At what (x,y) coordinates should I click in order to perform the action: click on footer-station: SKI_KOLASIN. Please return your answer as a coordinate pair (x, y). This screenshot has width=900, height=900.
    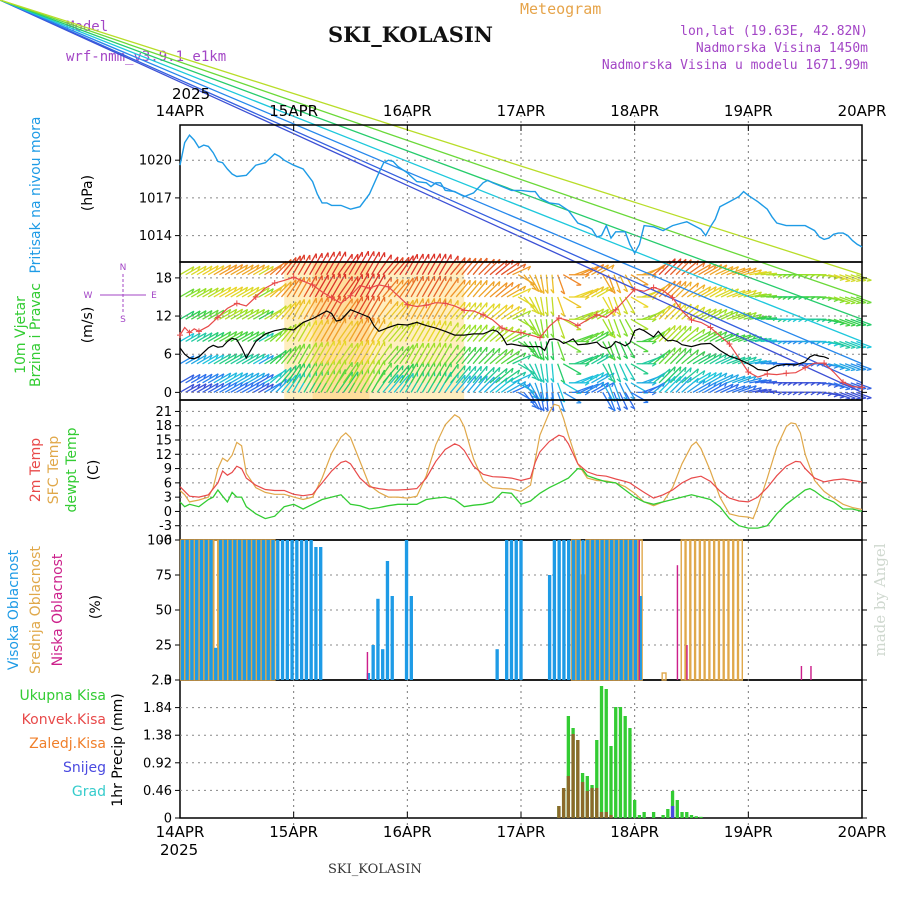
    Looking at the image, I should click on (375, 869).